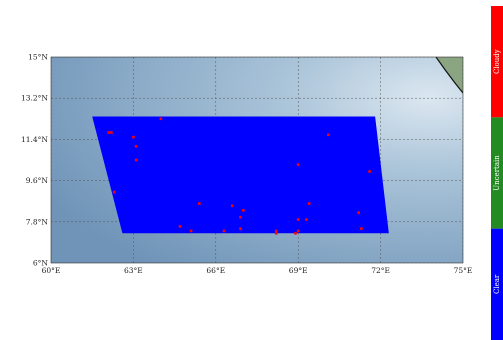  I want to click on x-tick-label: 66°E, so click(215, 270).